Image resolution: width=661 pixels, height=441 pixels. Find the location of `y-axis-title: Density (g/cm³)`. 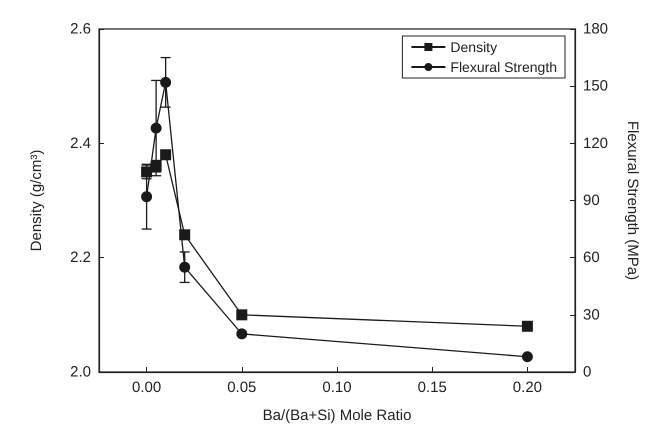

y-axis-title: Density (g/cm³) is located at coordinates (36, 201).